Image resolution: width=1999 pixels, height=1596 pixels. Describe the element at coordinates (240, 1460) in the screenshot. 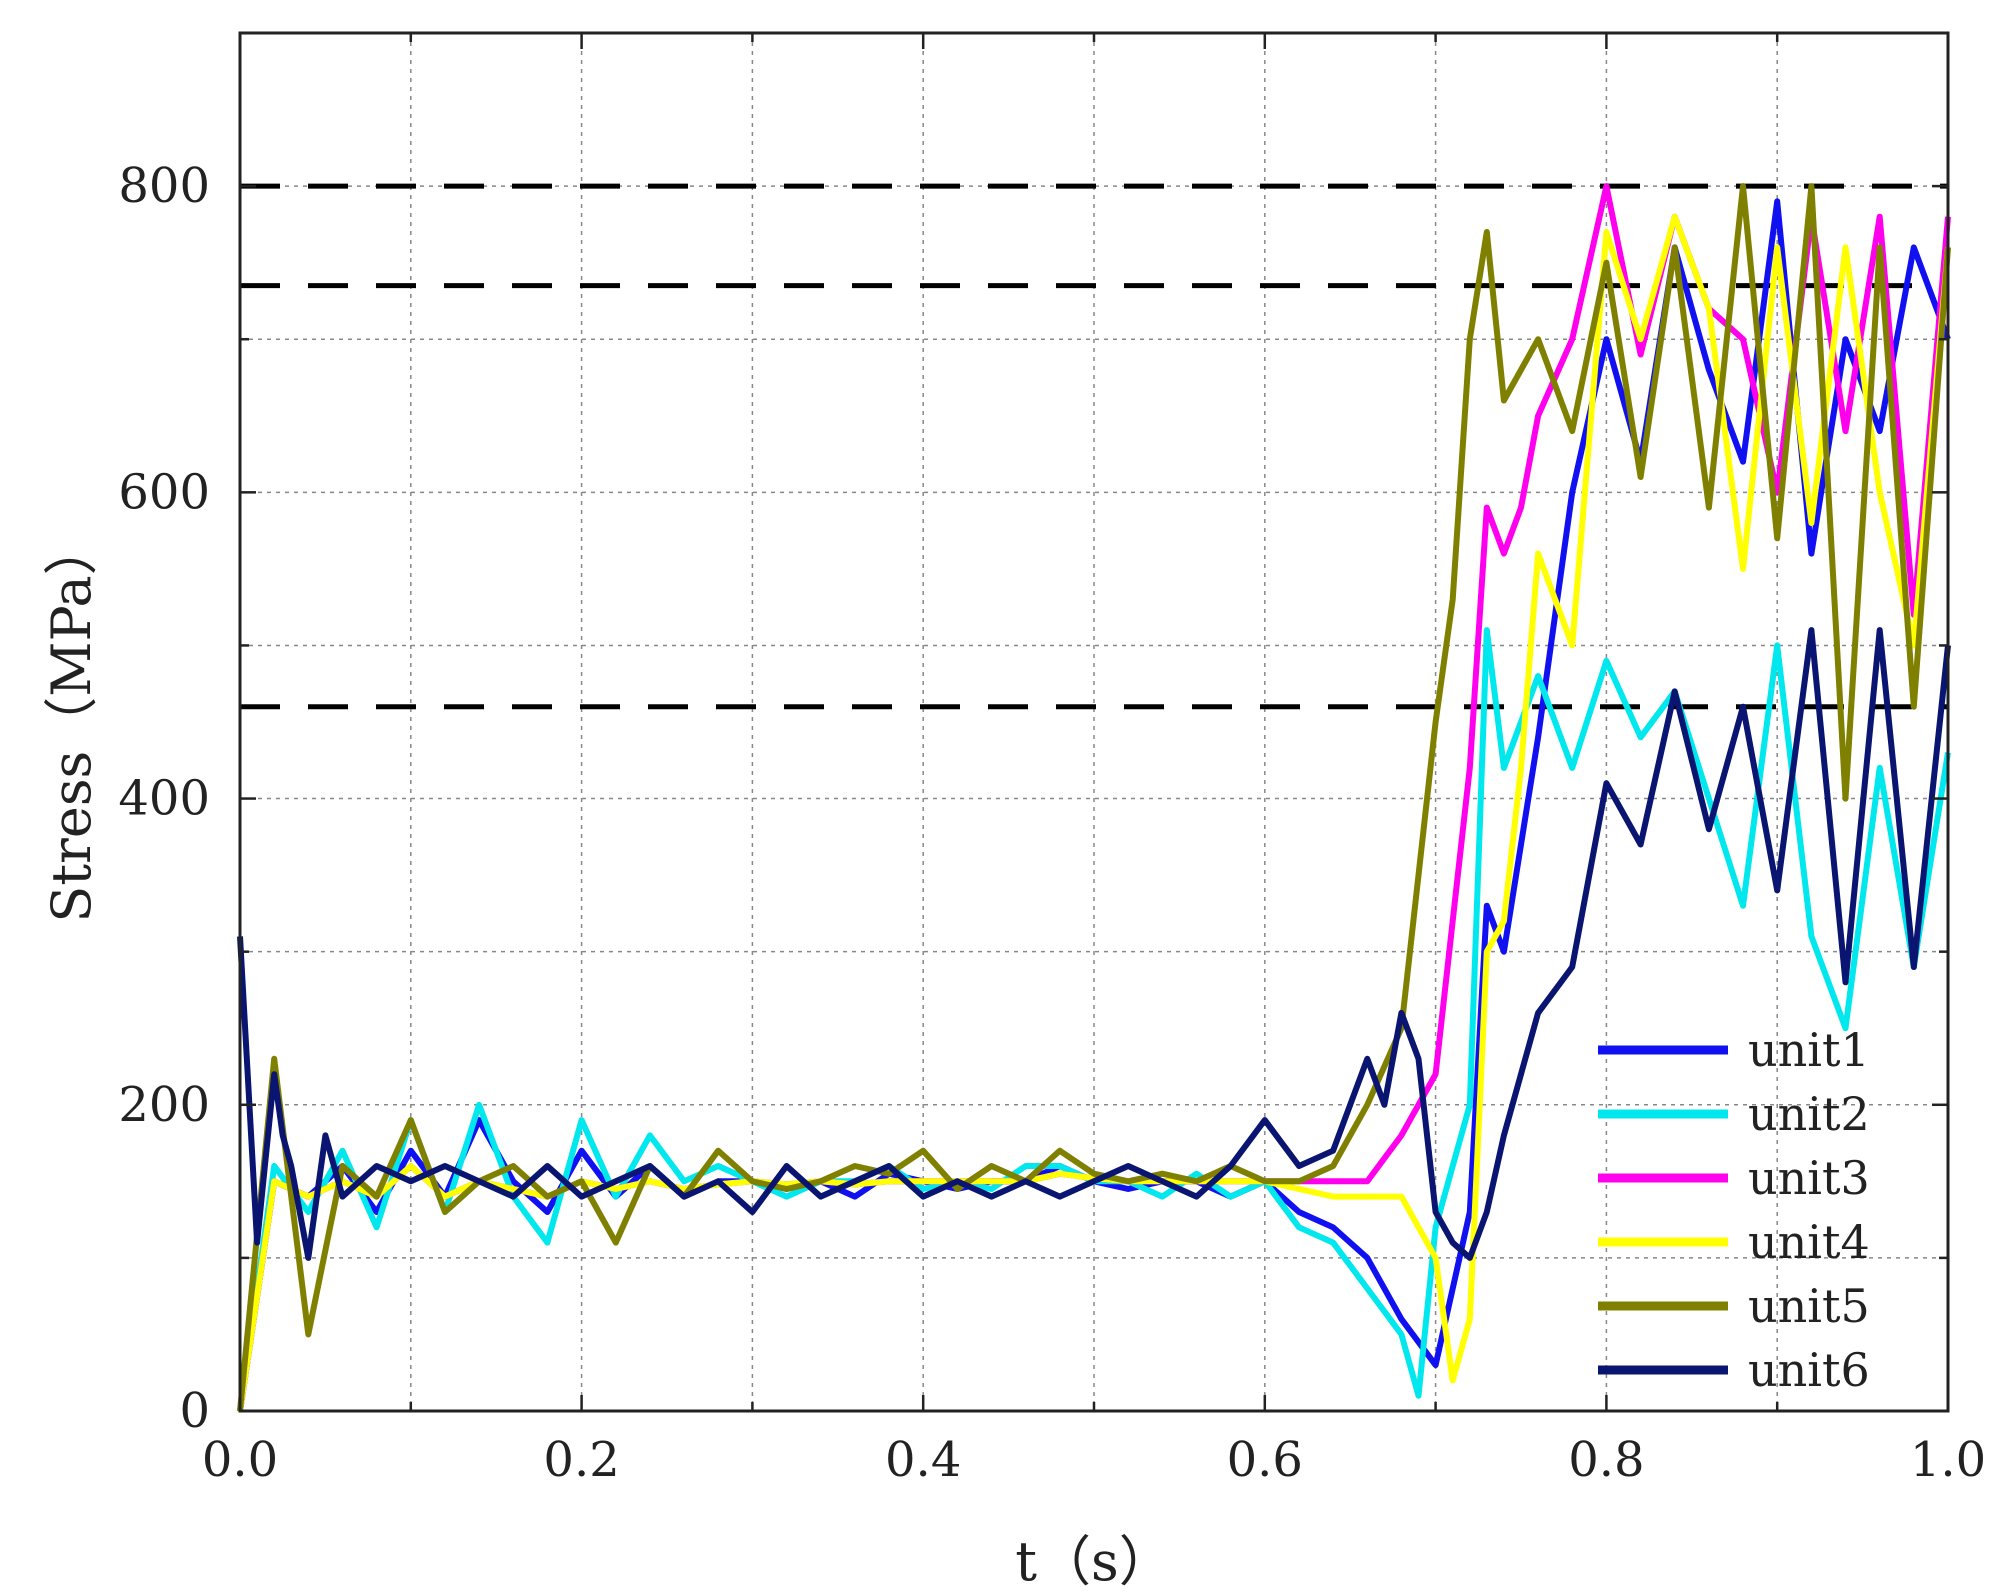

I see `x-tick-label: 0.0` at that location.